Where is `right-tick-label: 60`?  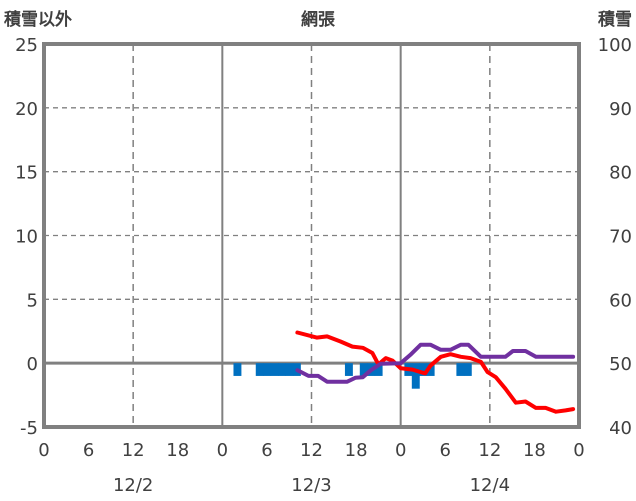
right-tick-label: 60 is located at coordinates (620, 300).